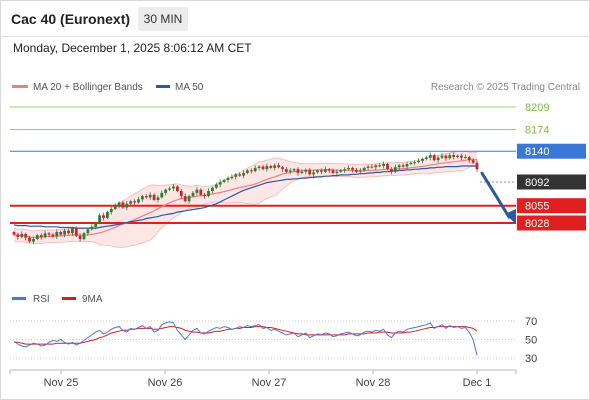 The width and height of the screenshot is (590, 400). I want to click on x-tick-label: Nov 27, so click(269, 383).